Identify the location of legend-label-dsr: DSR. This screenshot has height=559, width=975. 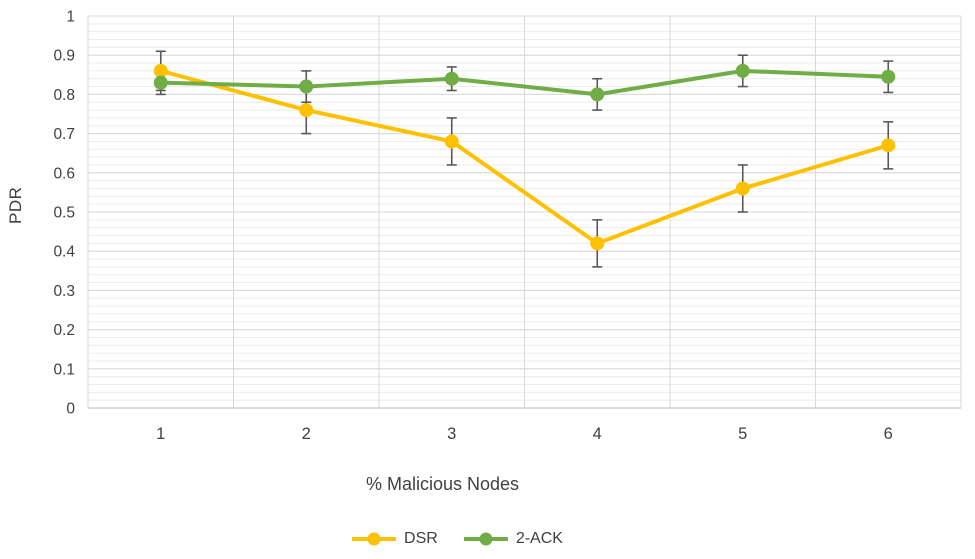
(421, 538).